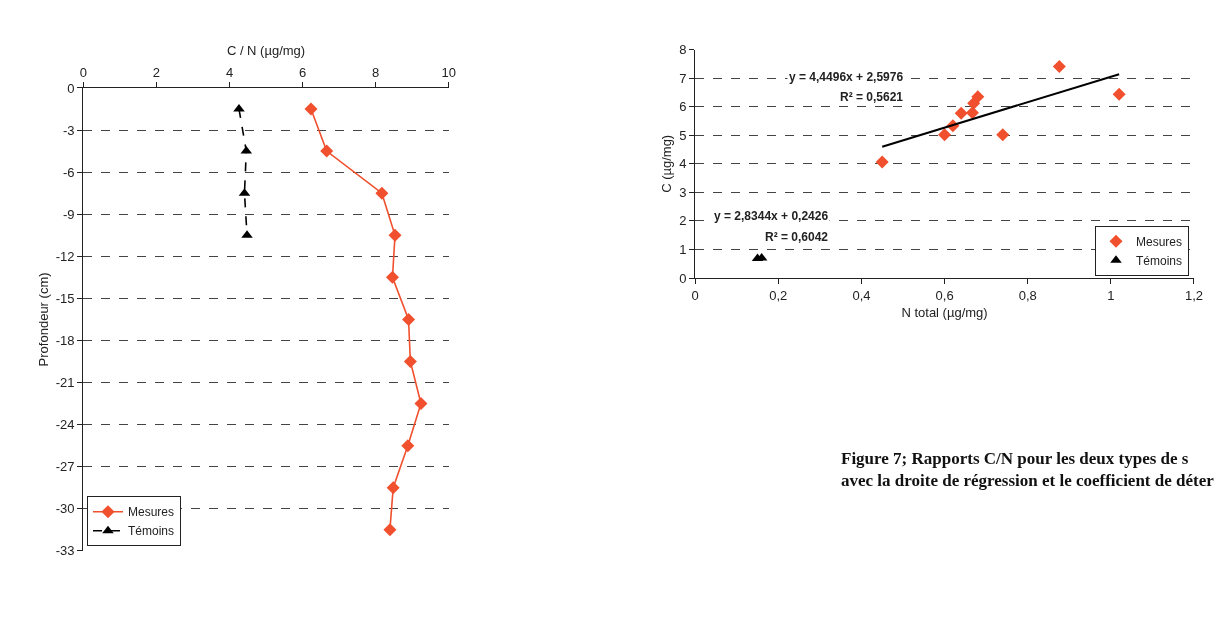  Describe the element at coordinates (69, 214) in the screenshot. I see `y-tick-label: -9` at that location.